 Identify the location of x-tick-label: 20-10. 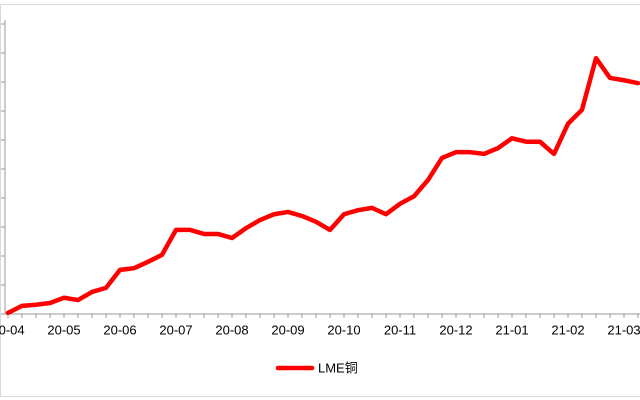
(343, 329).